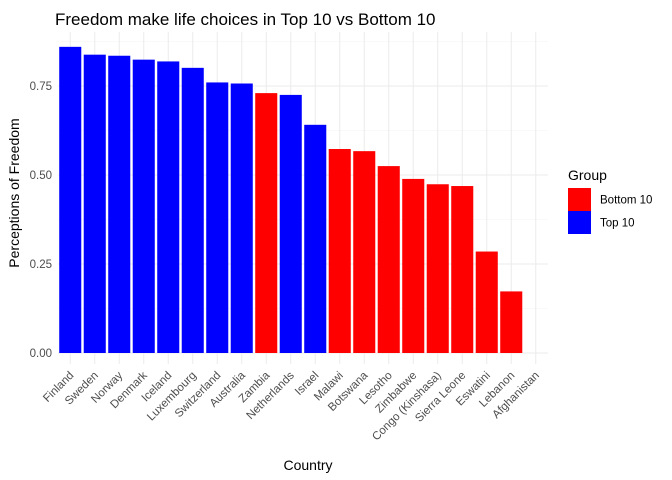 The width and height of the screenshot is (672, 480). I want to click on y-tick-label: 0.00, so click(41, 354).